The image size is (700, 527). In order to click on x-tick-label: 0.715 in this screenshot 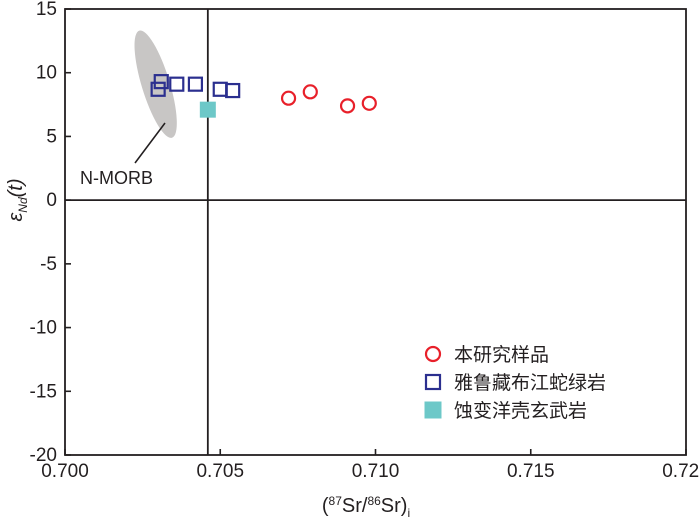, I will do `click(531, 471)`.